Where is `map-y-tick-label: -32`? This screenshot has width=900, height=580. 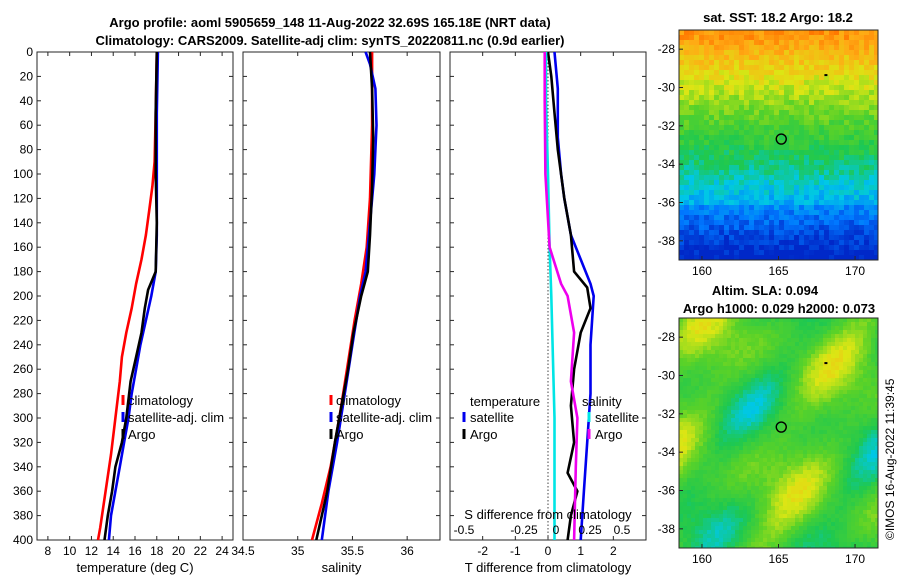 map-y-tick-label: -32 is located at coordinates (667, 126).